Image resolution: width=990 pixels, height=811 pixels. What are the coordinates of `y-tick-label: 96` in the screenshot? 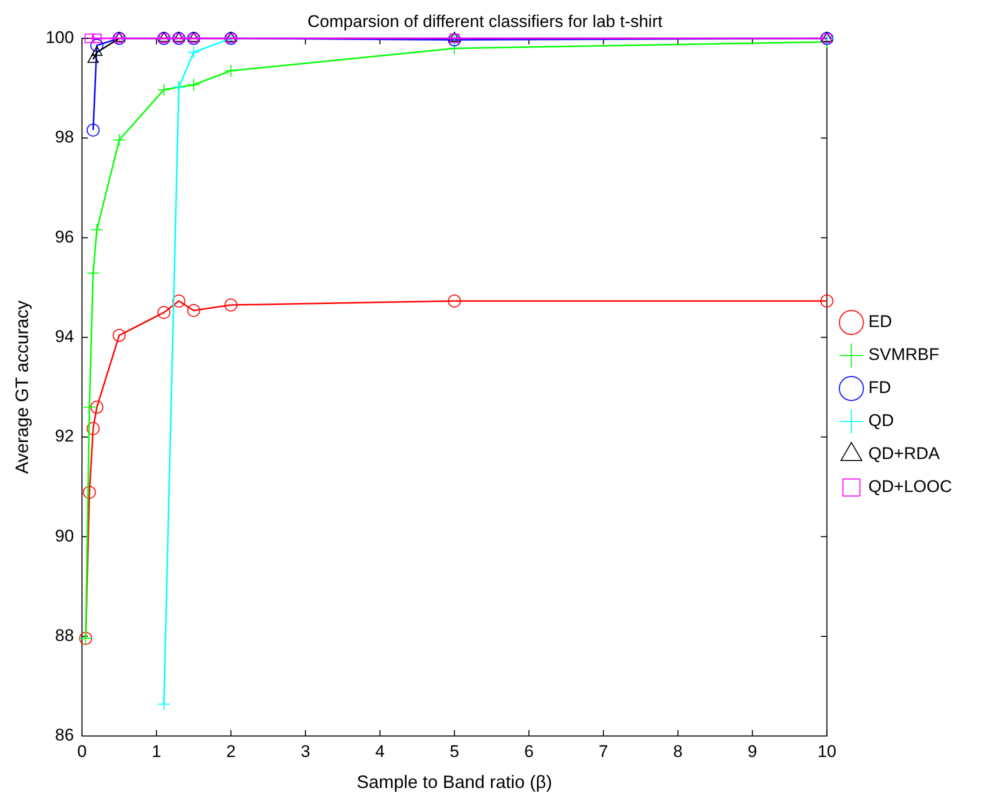 It's located at (64, 236).